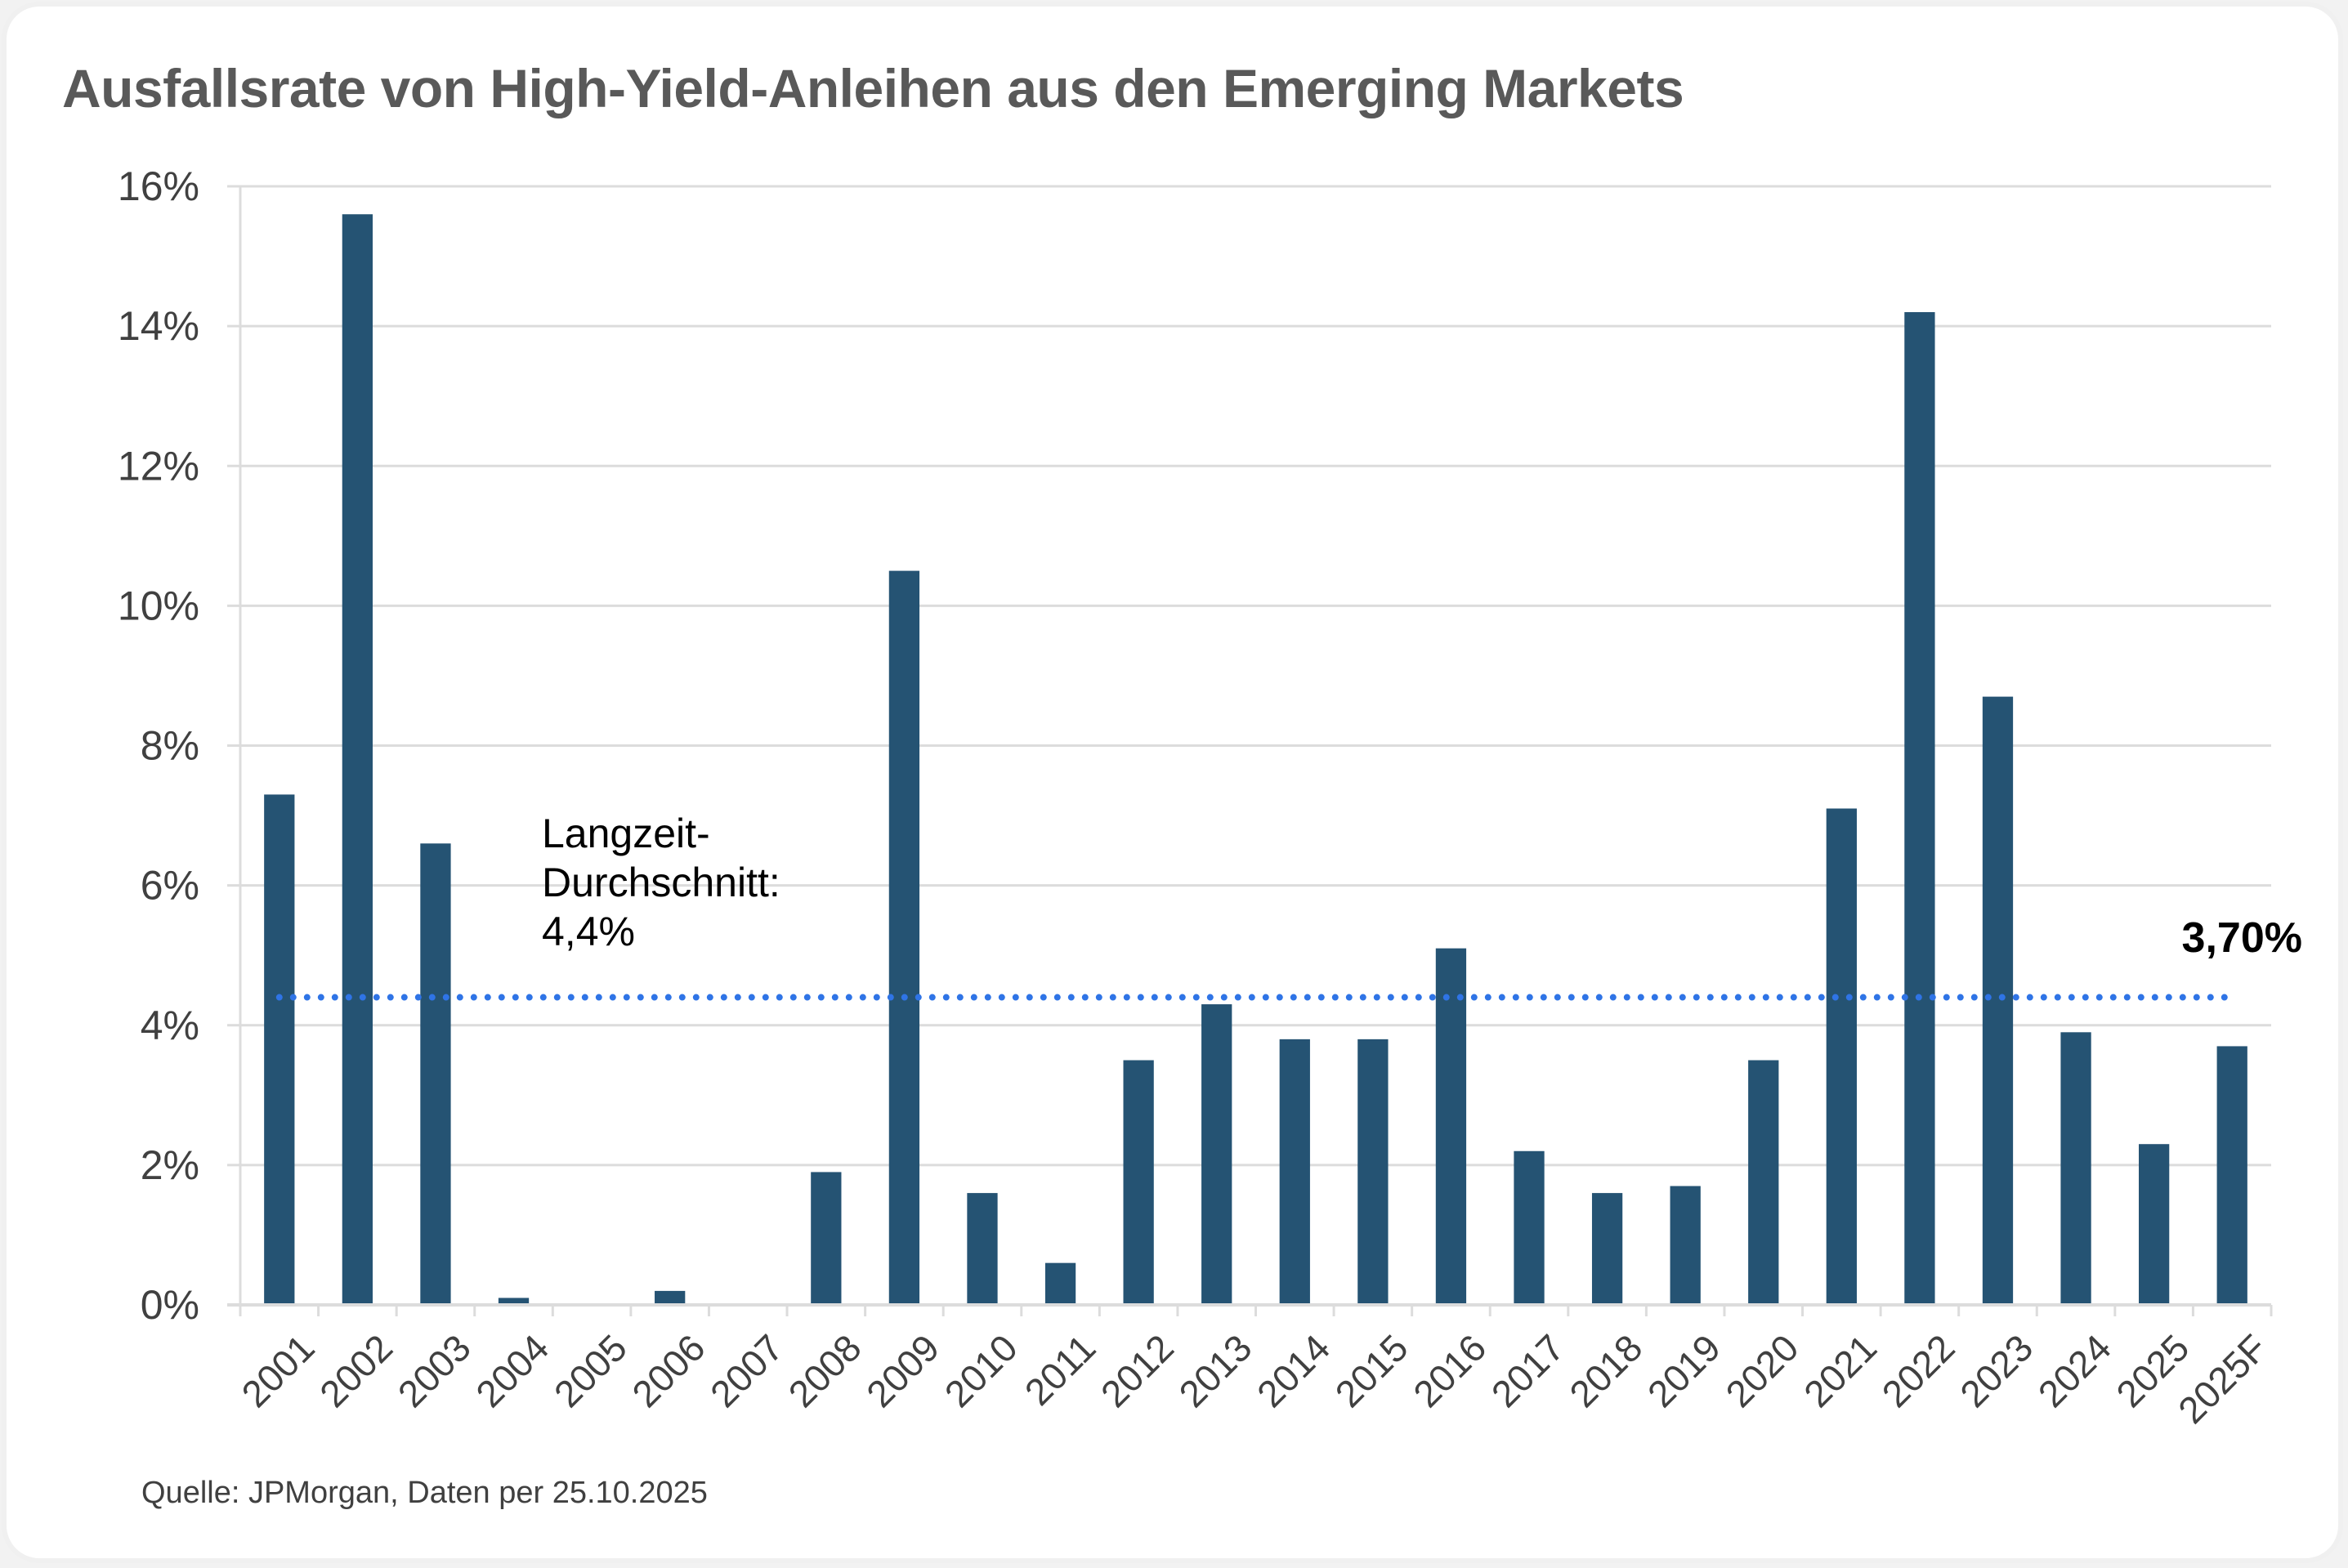 Image resolution: width=2348 pixels, height=1568 pixels. What do you see at coordinates (1294, 1172) in the screenshot?
I see `bar-2014` at bounding box center [1294, 1172].